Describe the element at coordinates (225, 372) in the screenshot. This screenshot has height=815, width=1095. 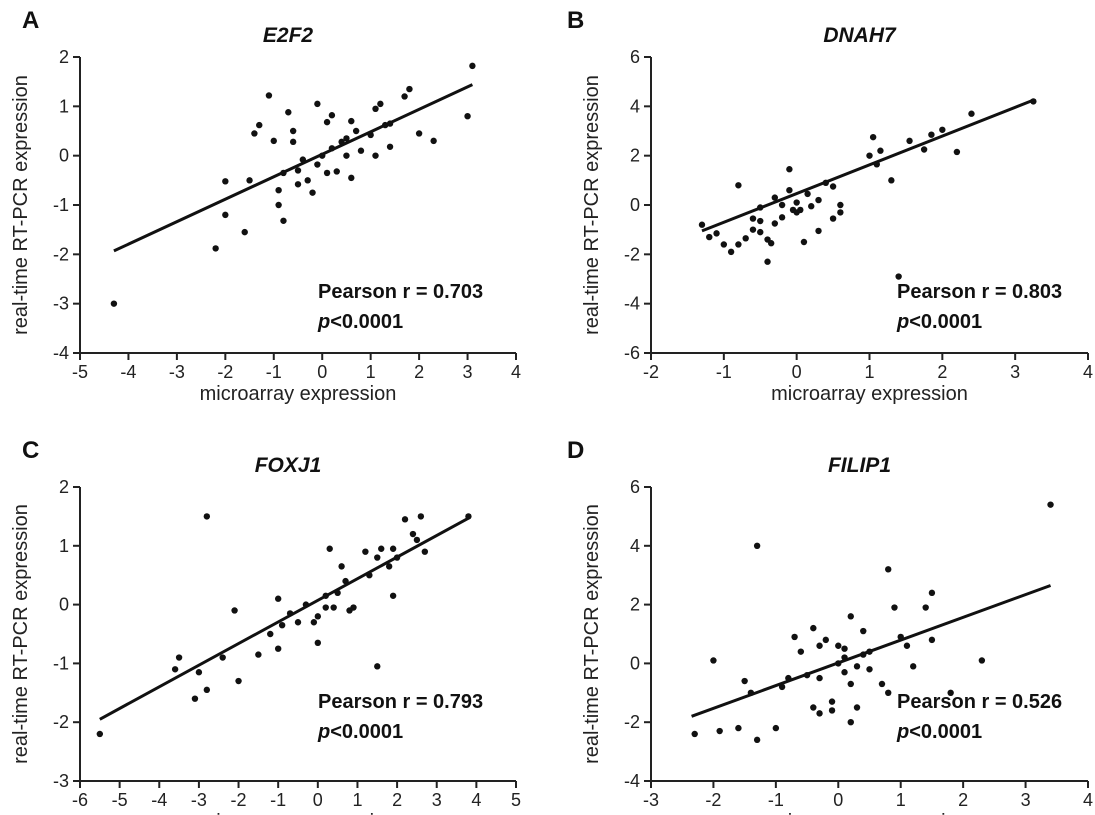
I see `x-tick-label-a: -2` at that location.